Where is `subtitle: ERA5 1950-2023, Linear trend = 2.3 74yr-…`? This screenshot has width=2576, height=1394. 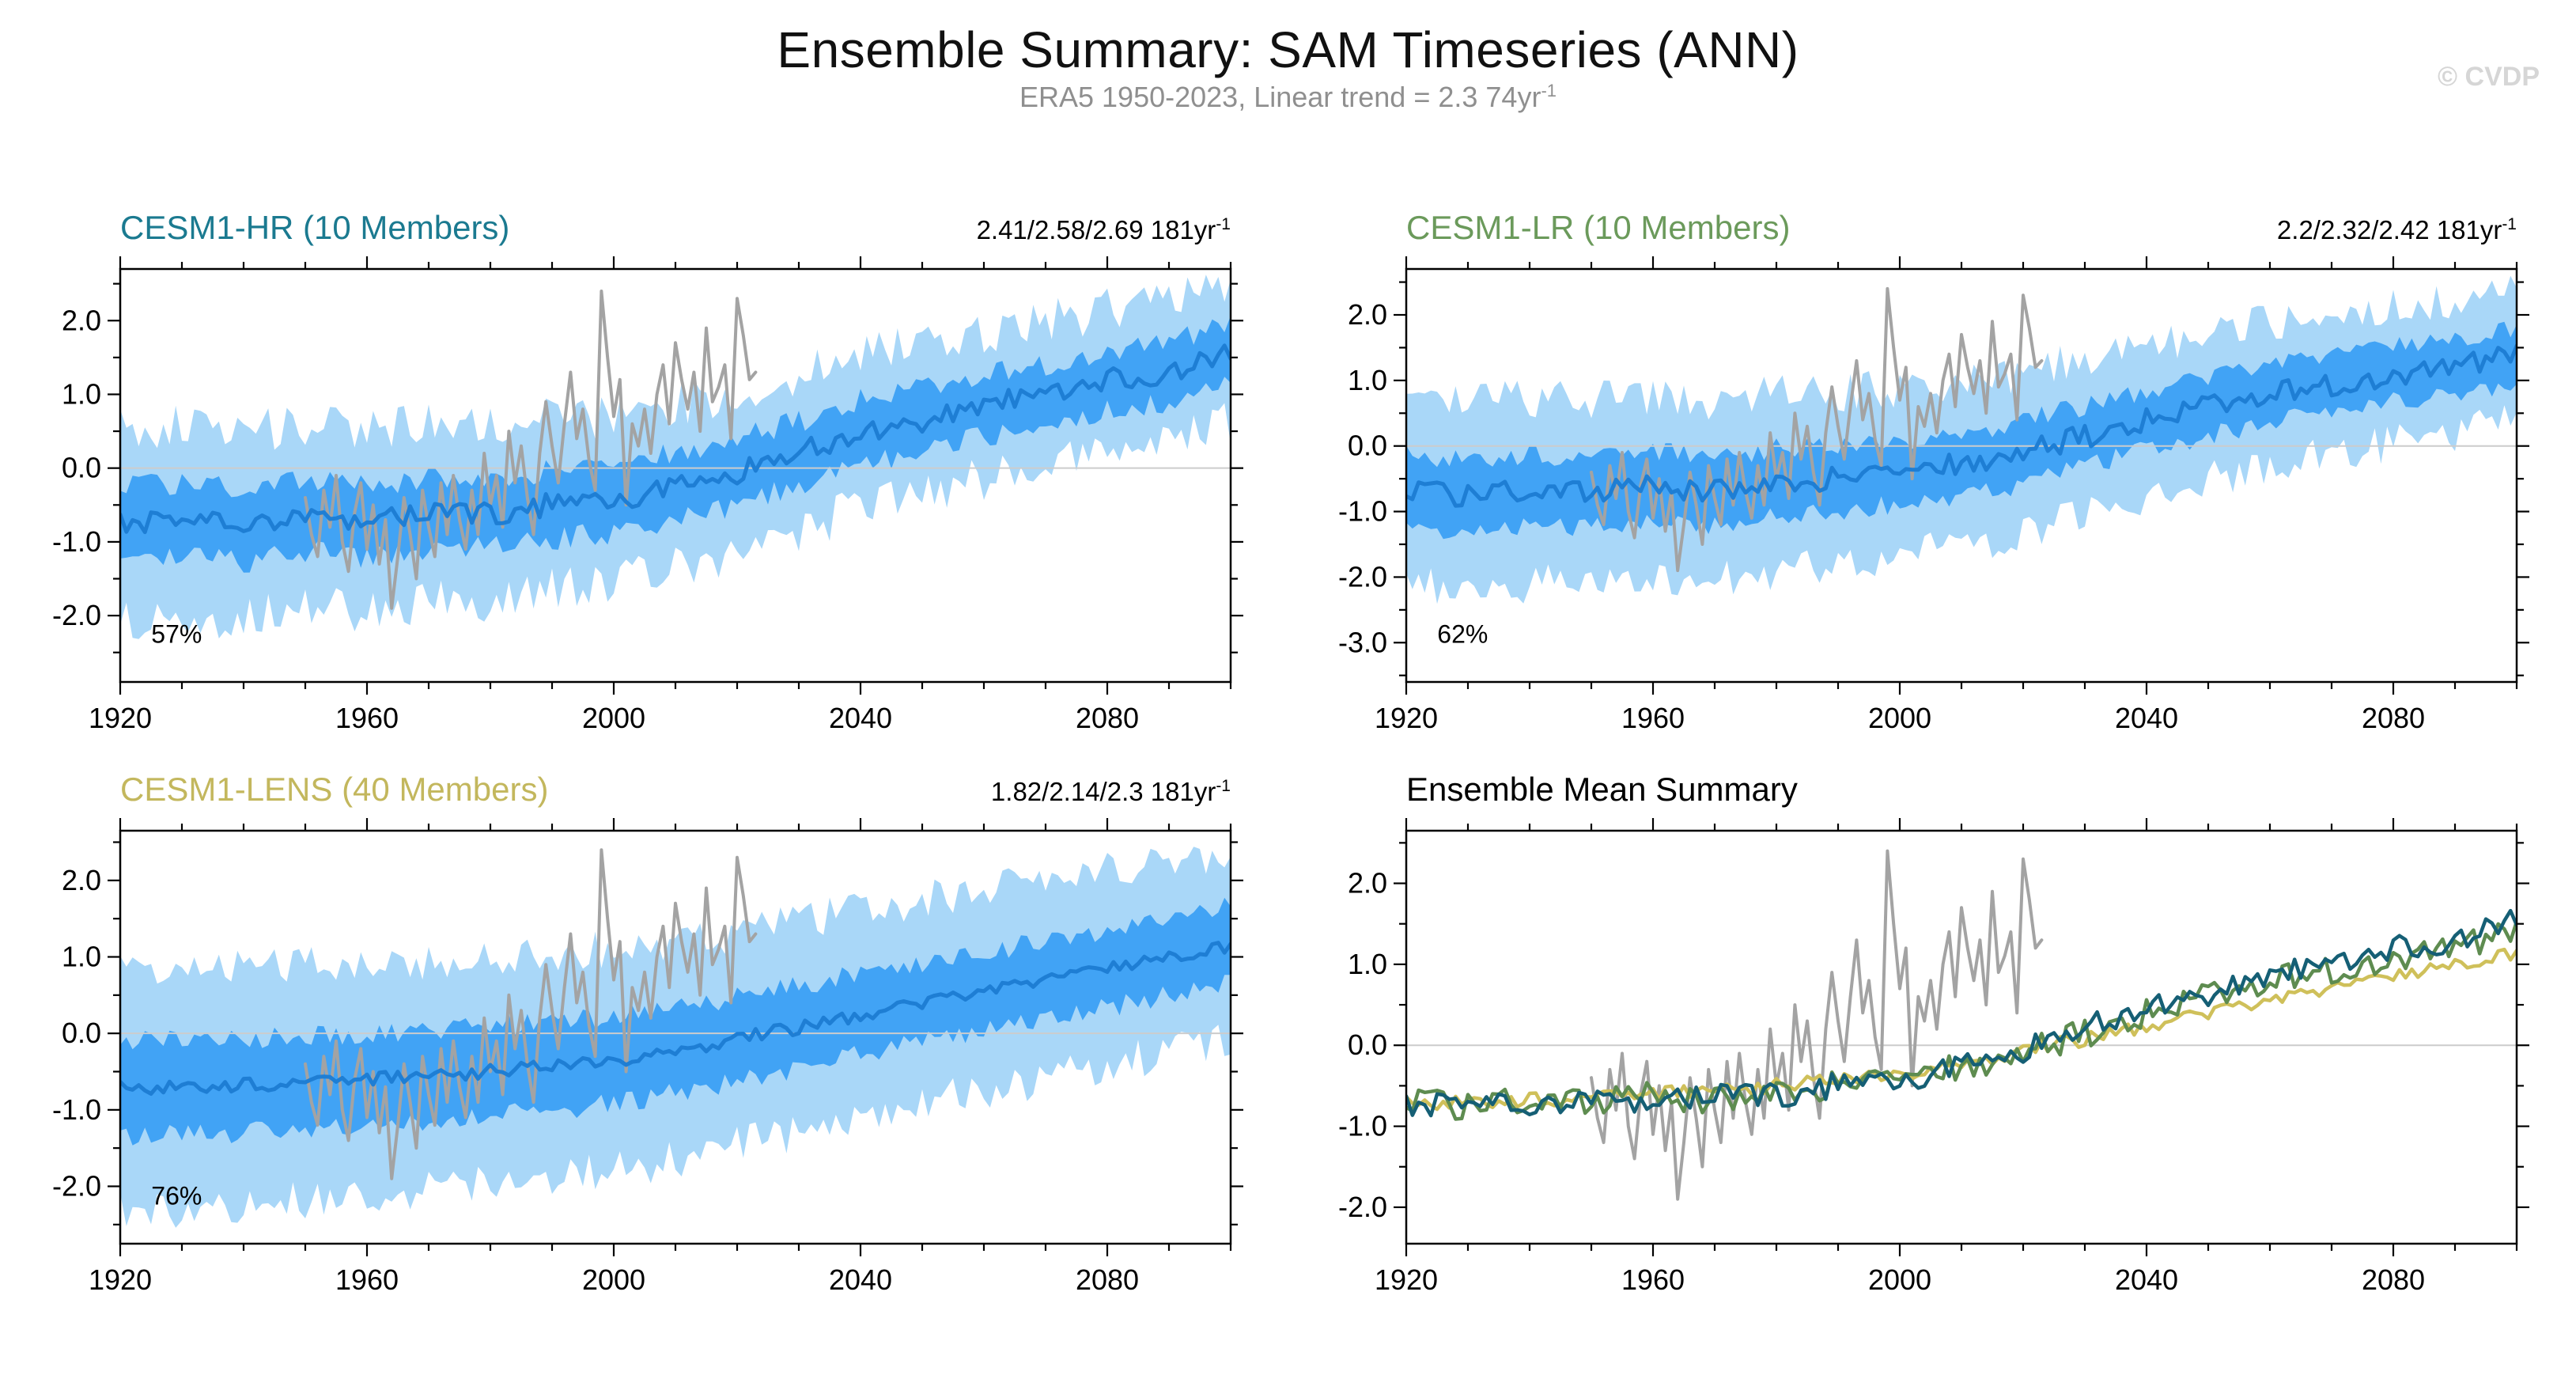 subtitle: ERA5 1950-2023, Linear trend = 2.3 74yr-… is located at coordinates (1288, 97).